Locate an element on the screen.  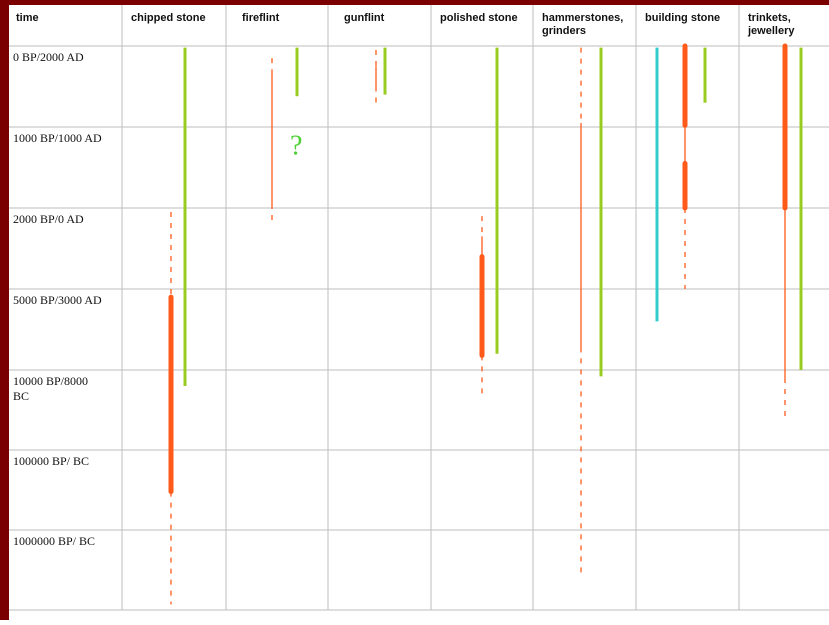
time-row-label: 10000 BP/8000 BC is located at coordinates (50, 388).